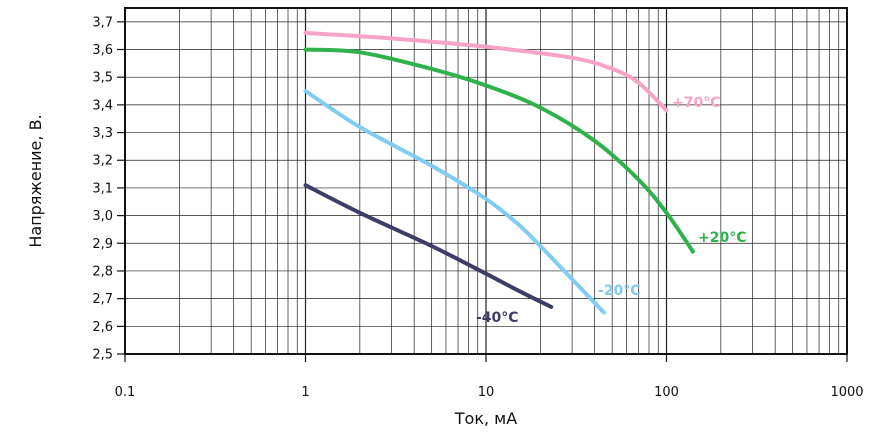 The height and width of the screenshot is (432, 872). I want to click on y-tick-label: 3,3, so click(102, 133).